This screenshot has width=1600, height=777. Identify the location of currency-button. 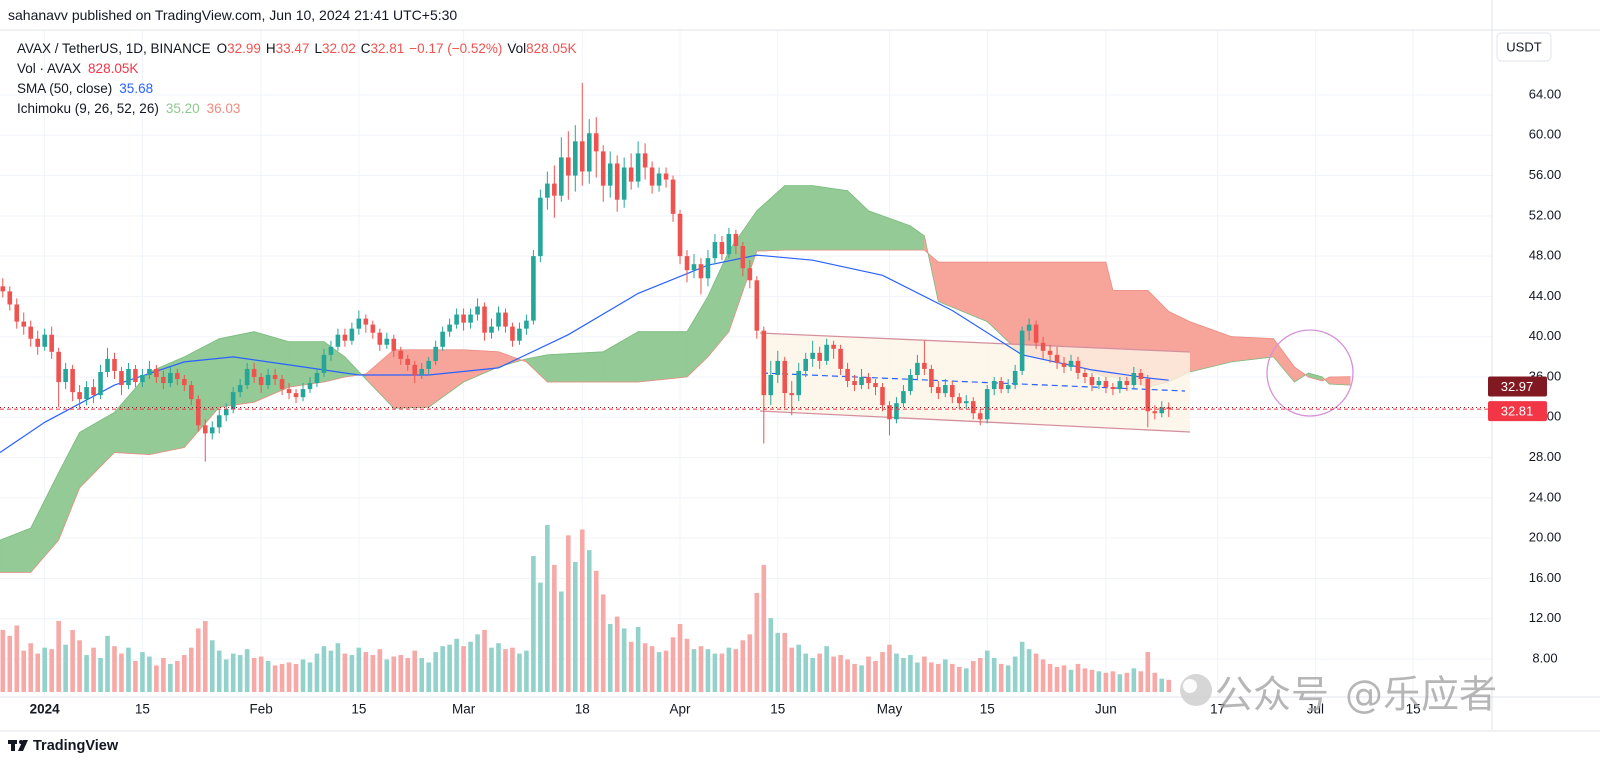
(1524, 47).